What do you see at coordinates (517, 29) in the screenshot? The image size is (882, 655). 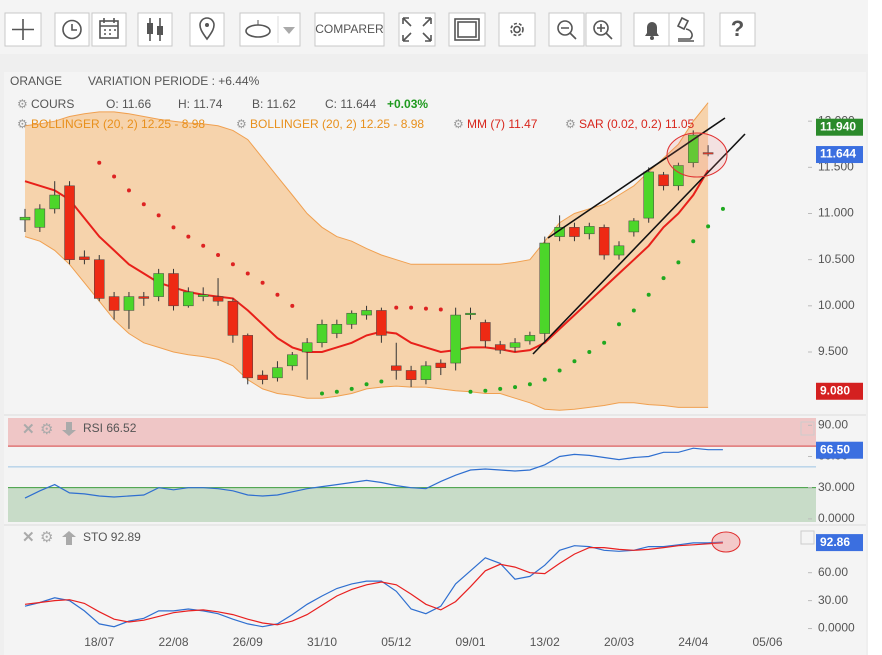 I see `settings-button` at bounding box center [517, 29].